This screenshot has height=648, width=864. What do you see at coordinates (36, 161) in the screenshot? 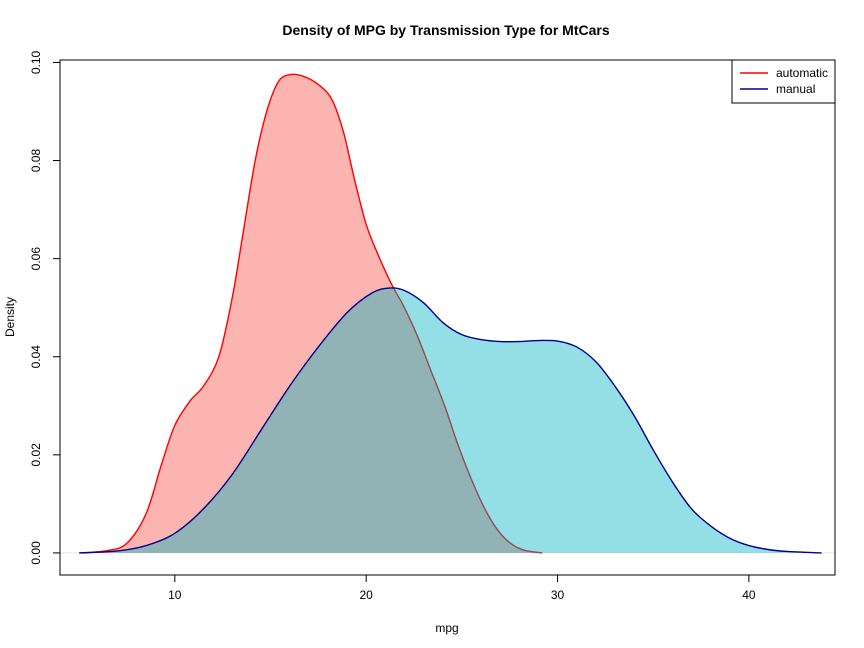
I see `y-tick-label: 0.08` at bounding box center [36, 161].